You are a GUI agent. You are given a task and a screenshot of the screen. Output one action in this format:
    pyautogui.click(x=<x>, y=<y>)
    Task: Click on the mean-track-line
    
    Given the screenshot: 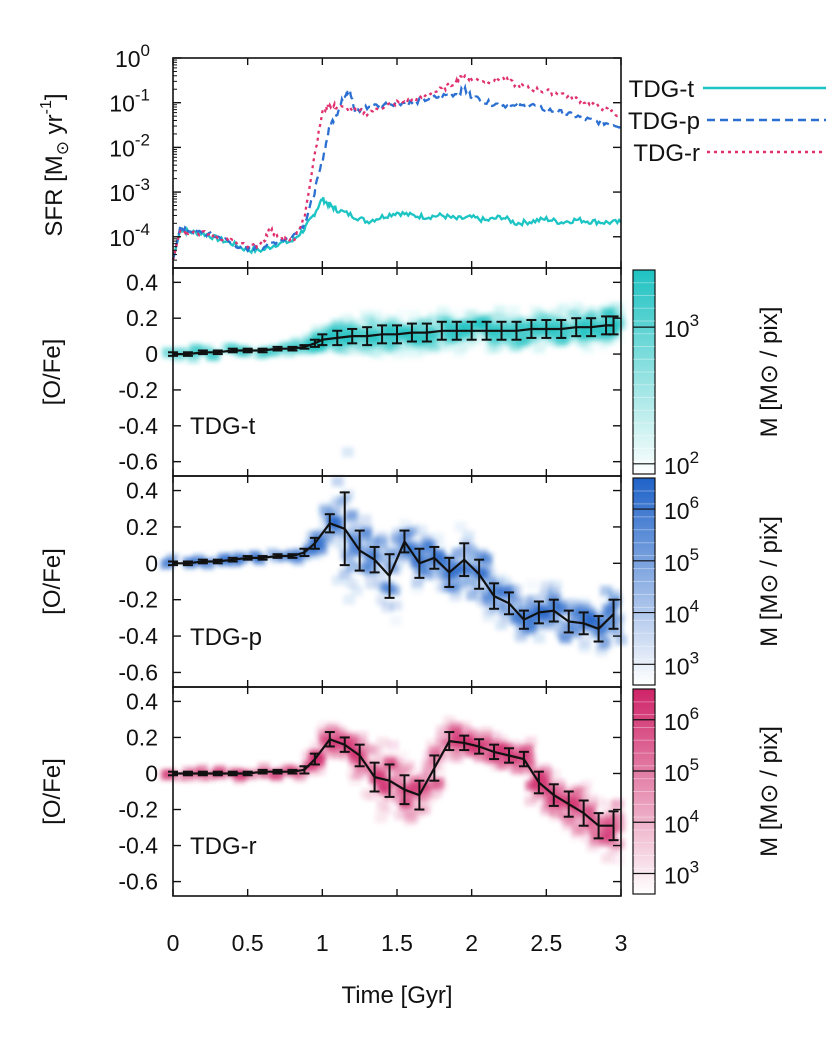 What is the action you would take?
    pyautogui.click(x=393, y=340)
    